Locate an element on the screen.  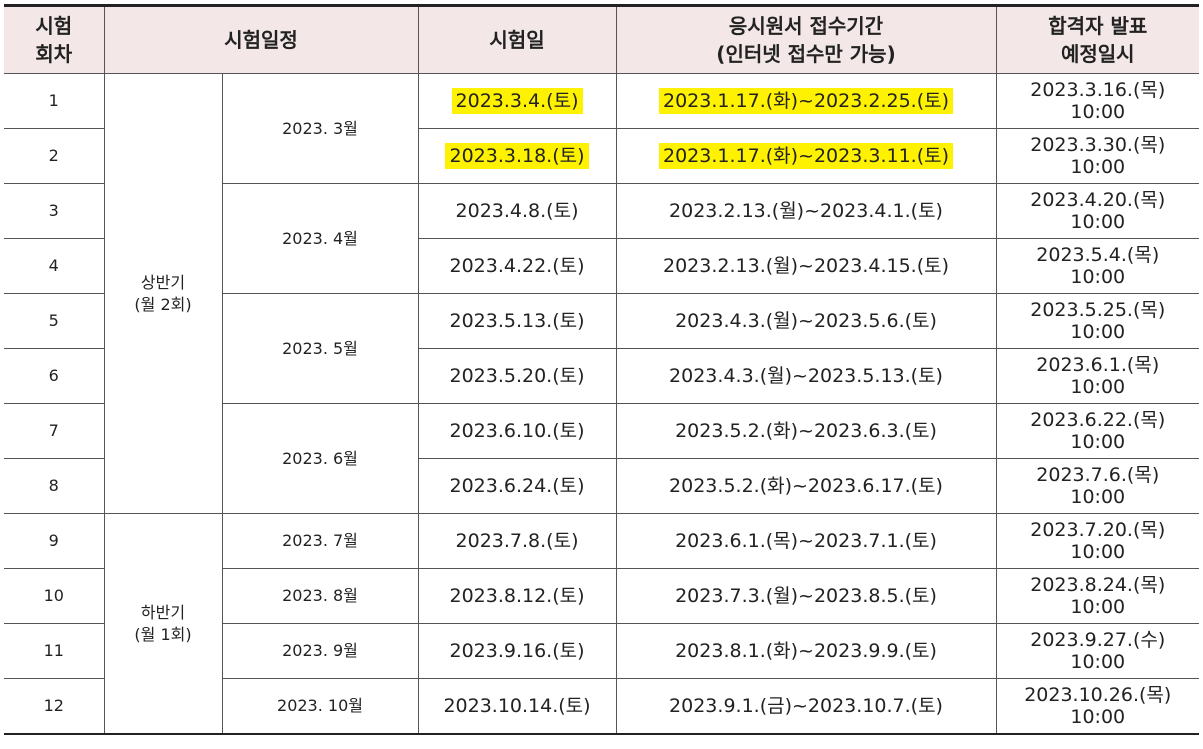
announcement-cell: 2023.8.24.(목) 10:00 is located at coordinates (1097, 596).